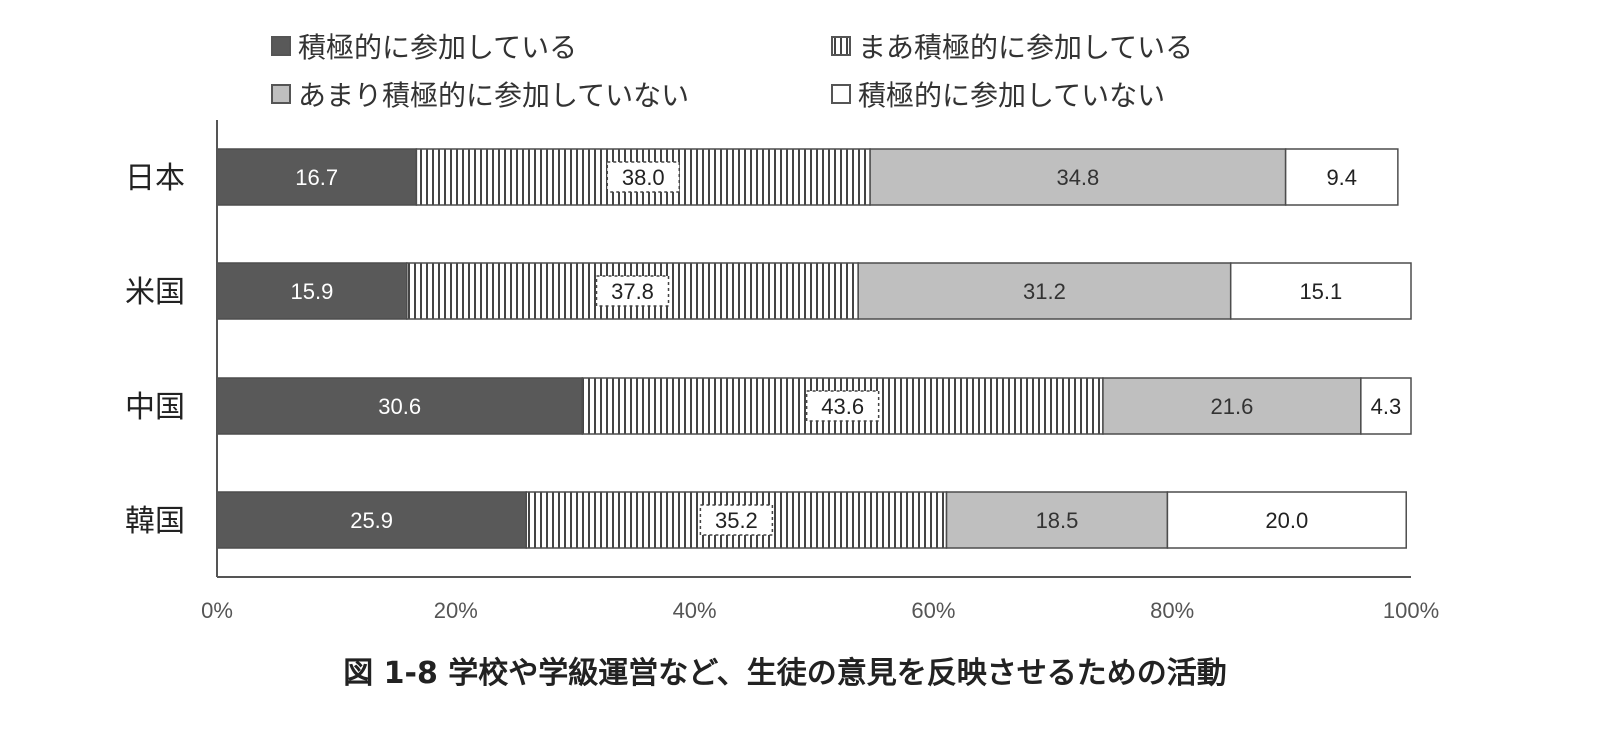 Image resolution: width=1600 pixels, height=745 pixels. What do you see at coordinates (933, 610) in the screenshot?
I see `x-tick-label: 60%` at bounding box center [933, 610].